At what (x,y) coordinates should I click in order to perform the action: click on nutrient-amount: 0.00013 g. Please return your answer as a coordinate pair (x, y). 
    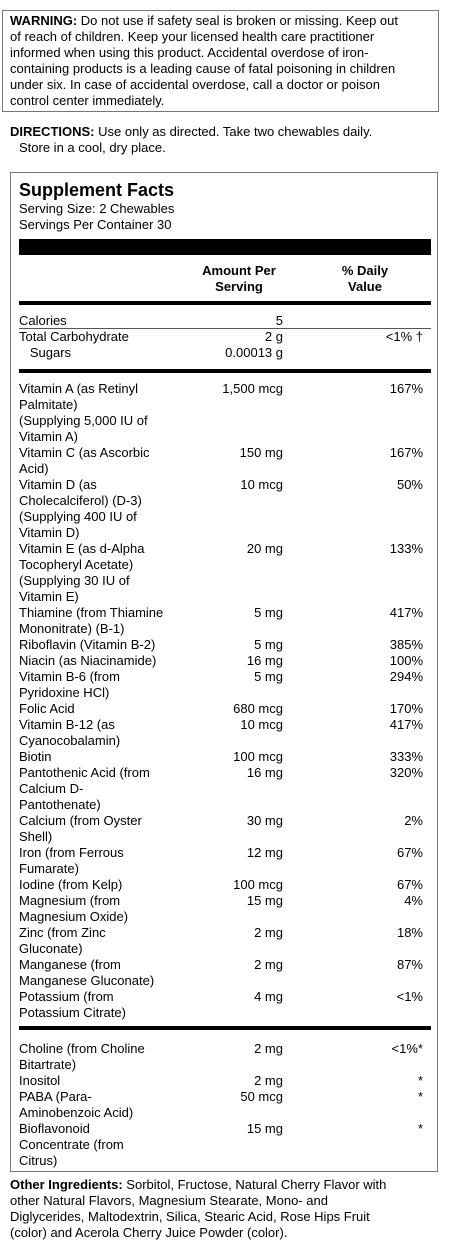
    Looking at the image, I should click on (254, 352).